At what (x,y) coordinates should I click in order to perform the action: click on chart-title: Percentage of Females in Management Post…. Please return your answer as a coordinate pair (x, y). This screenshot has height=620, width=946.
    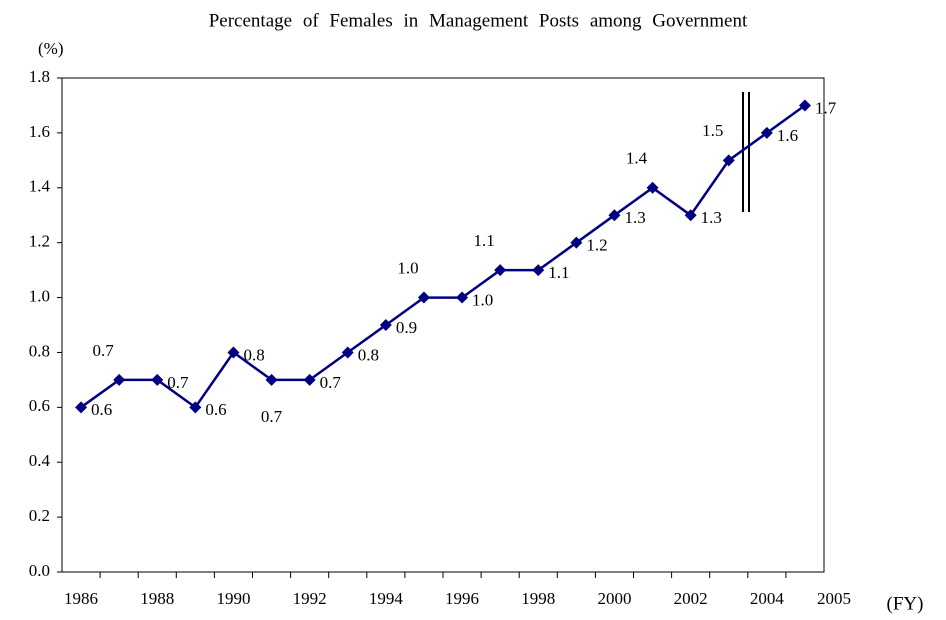
    Looking at the image, I should click on (478, 20).